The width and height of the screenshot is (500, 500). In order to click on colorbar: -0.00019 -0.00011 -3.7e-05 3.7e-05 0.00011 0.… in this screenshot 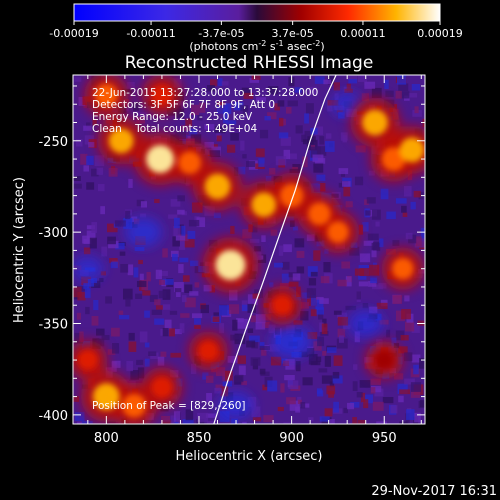, I will do `click(256, 28)`.